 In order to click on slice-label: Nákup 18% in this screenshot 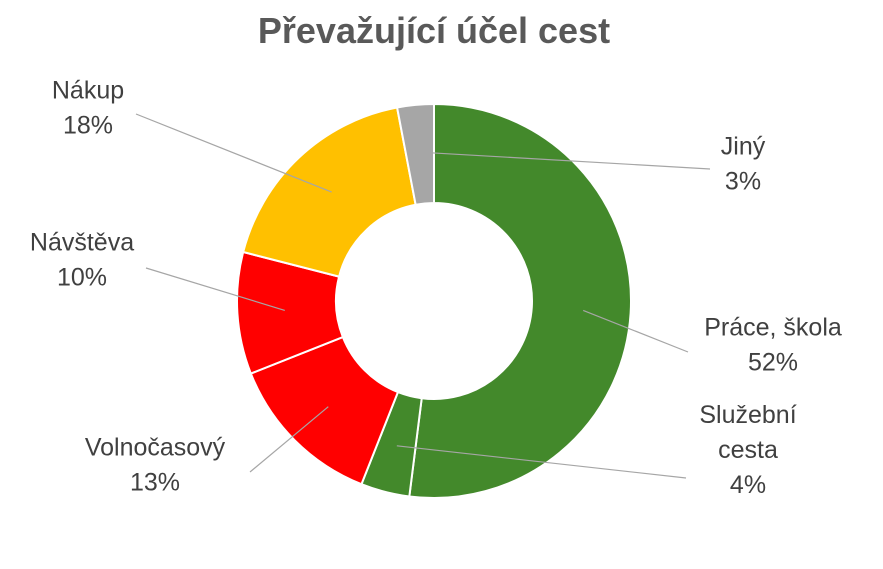, I will do `click(88, 108)`.